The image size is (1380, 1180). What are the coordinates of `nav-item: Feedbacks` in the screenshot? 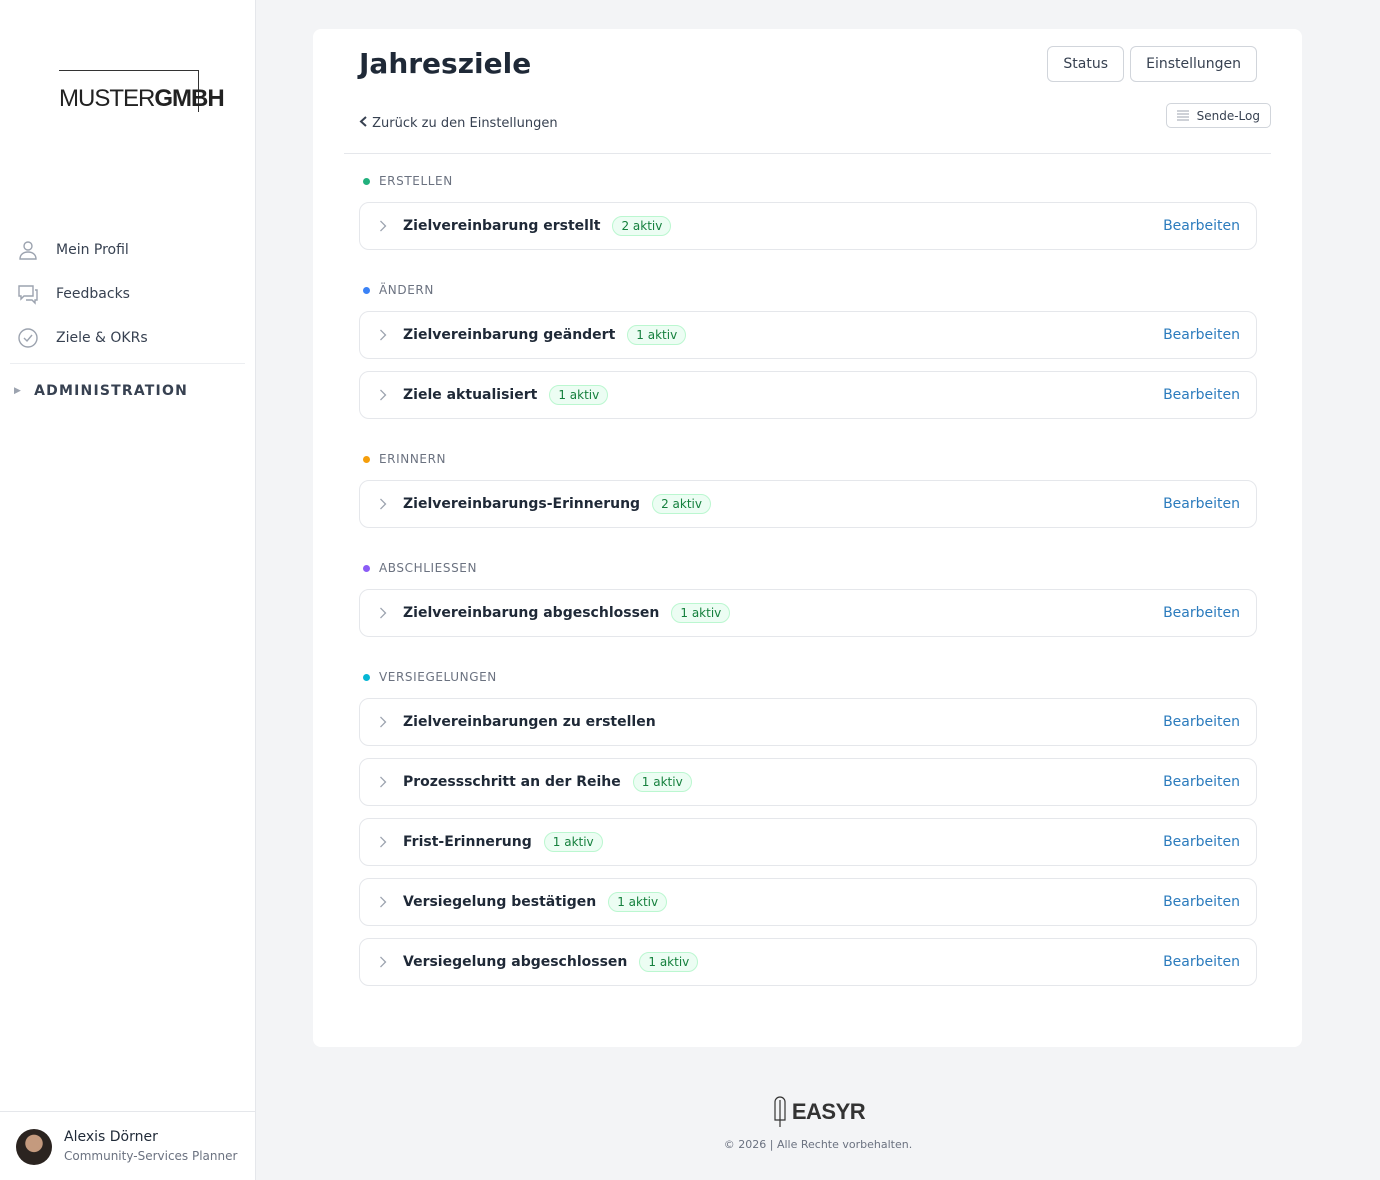 It's located at (128, 294).